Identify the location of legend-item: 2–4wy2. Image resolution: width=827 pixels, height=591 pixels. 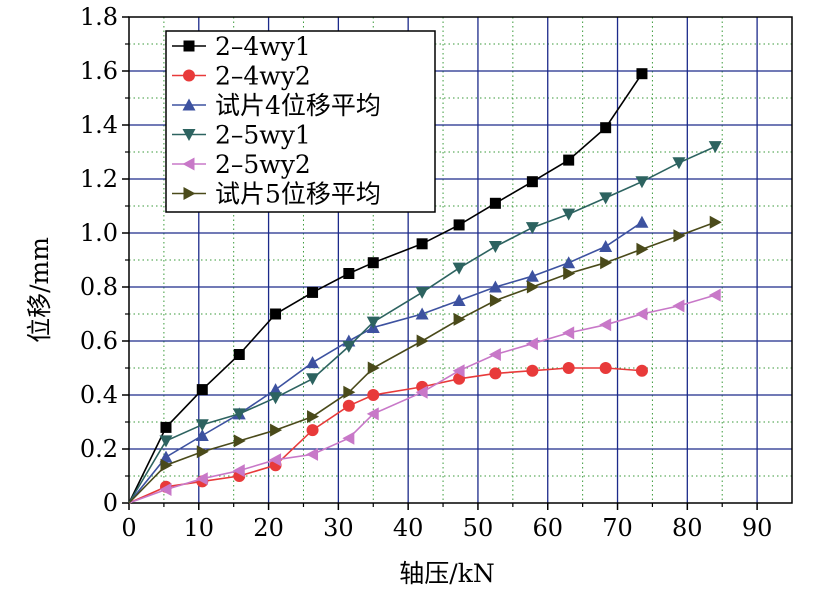
(241, 76).